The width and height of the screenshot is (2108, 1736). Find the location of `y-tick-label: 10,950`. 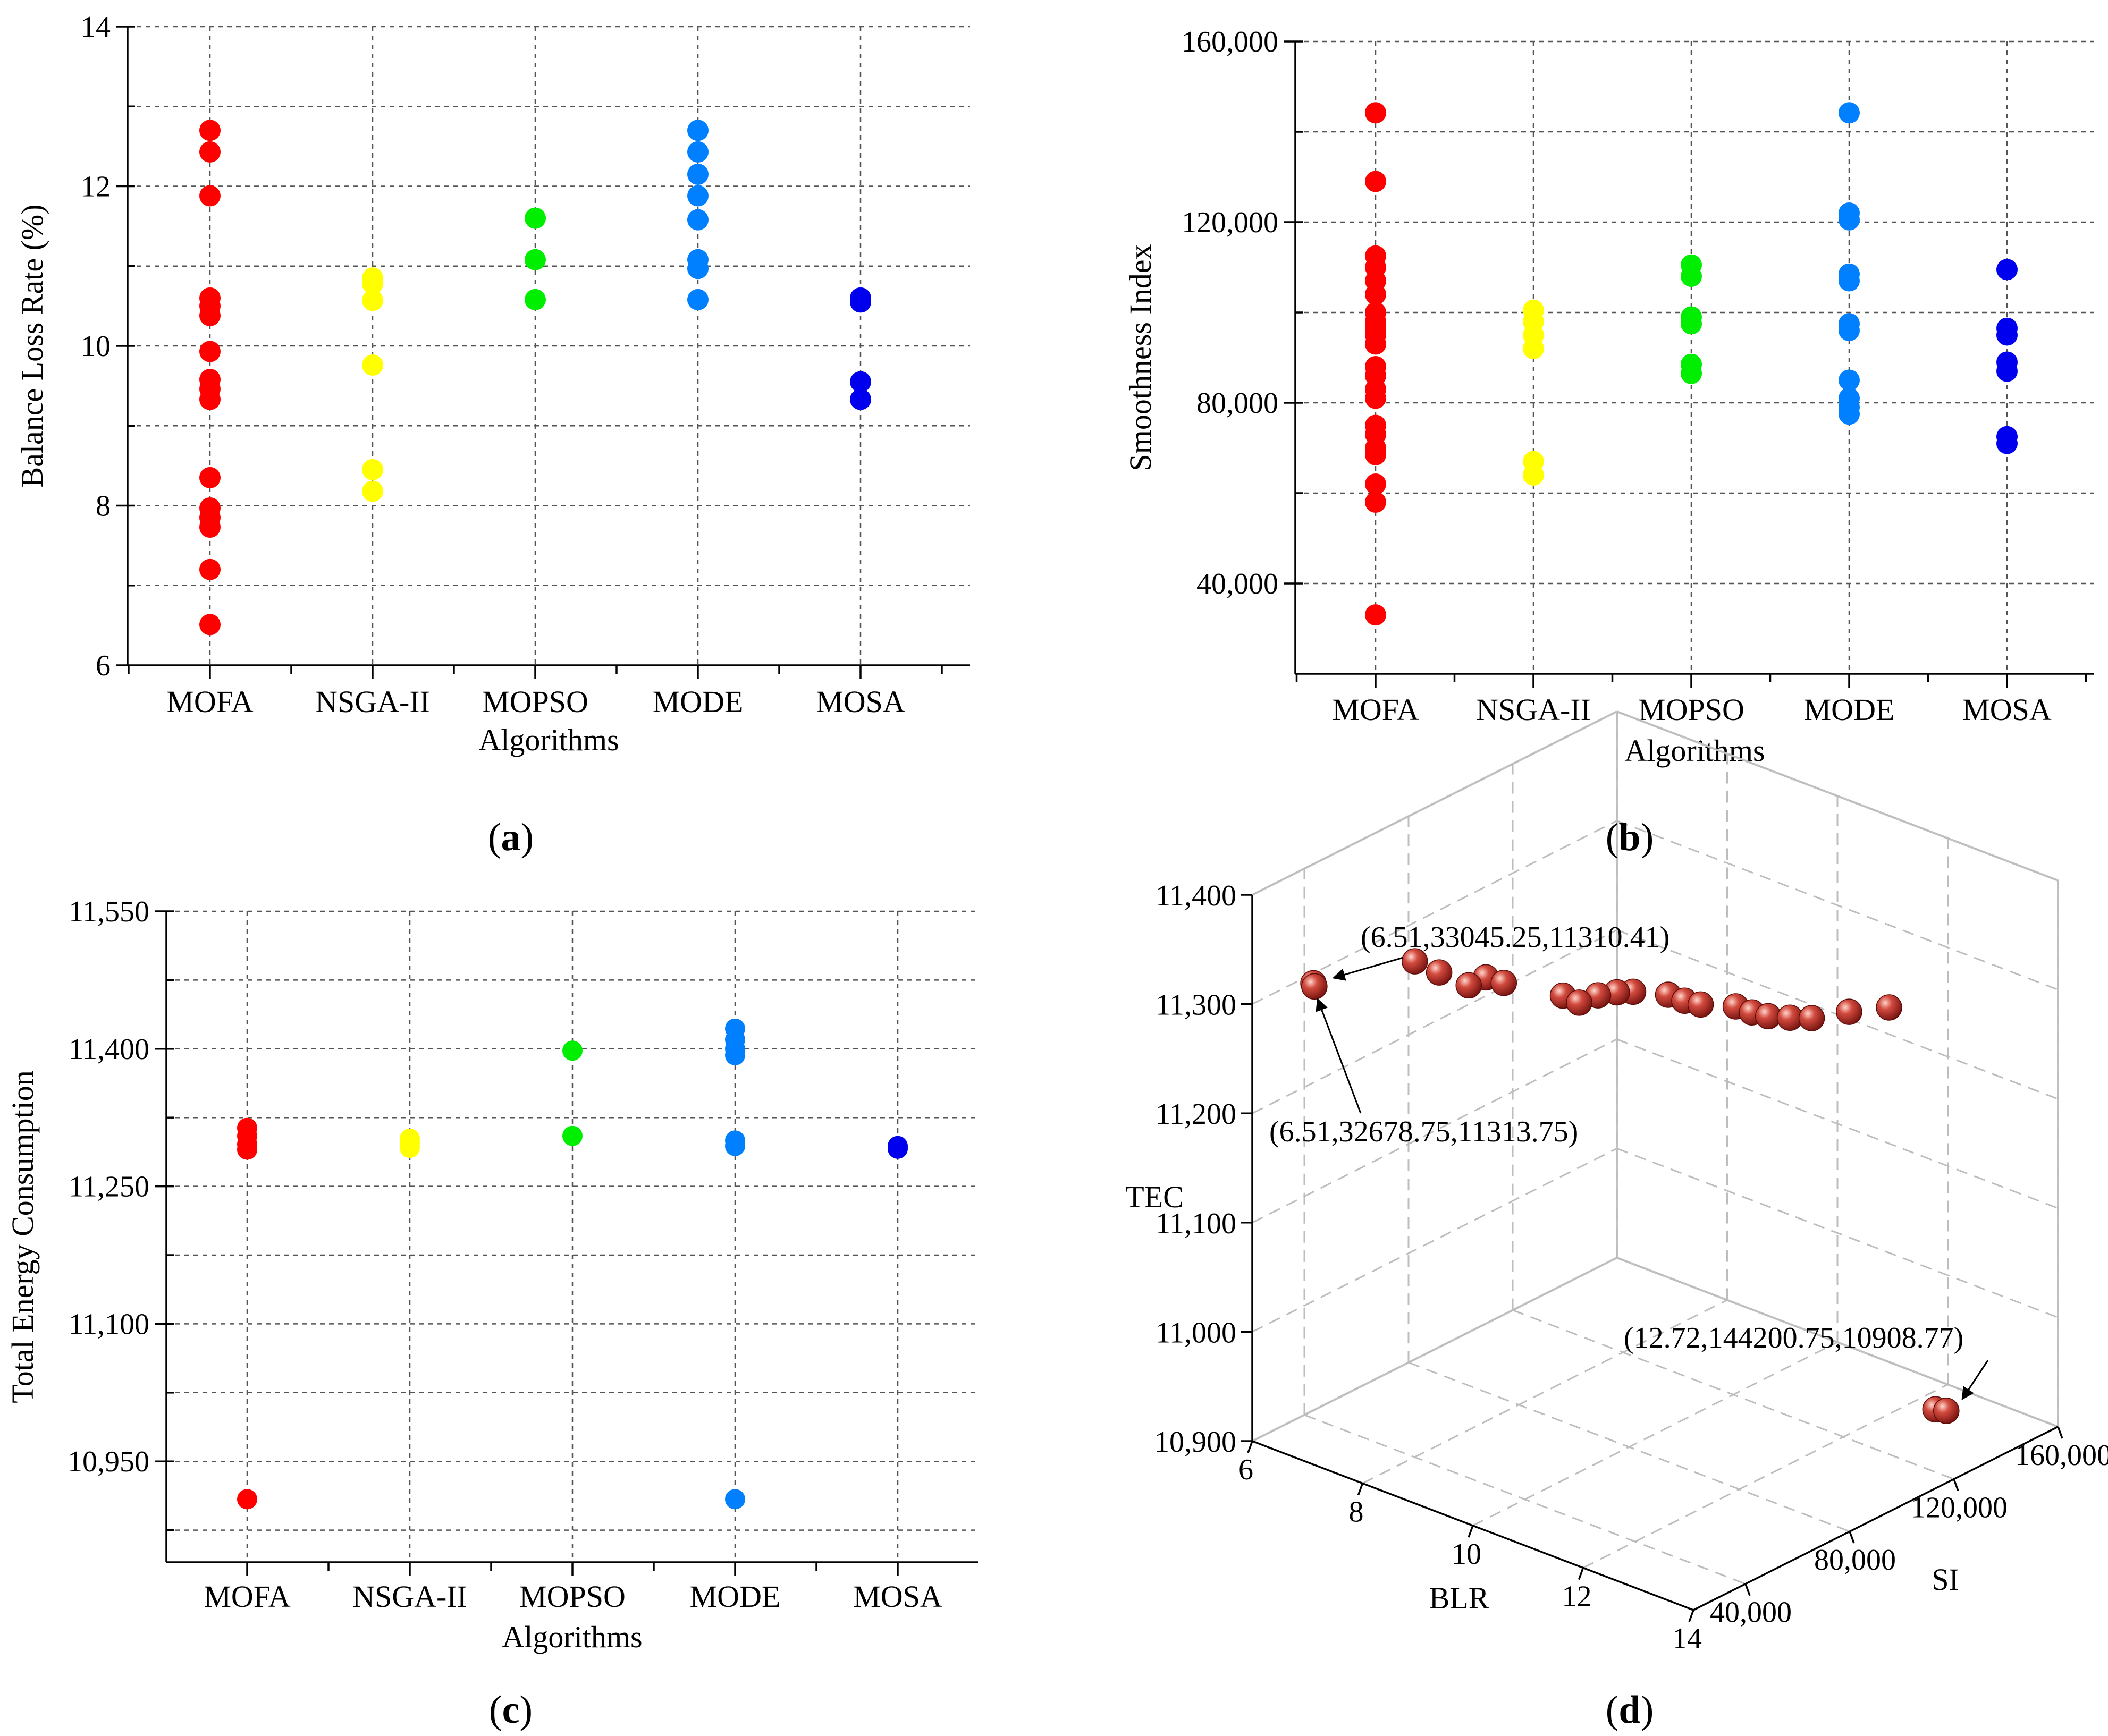

y-tick-label: 10,950 is located at coordinates (108, 1461).